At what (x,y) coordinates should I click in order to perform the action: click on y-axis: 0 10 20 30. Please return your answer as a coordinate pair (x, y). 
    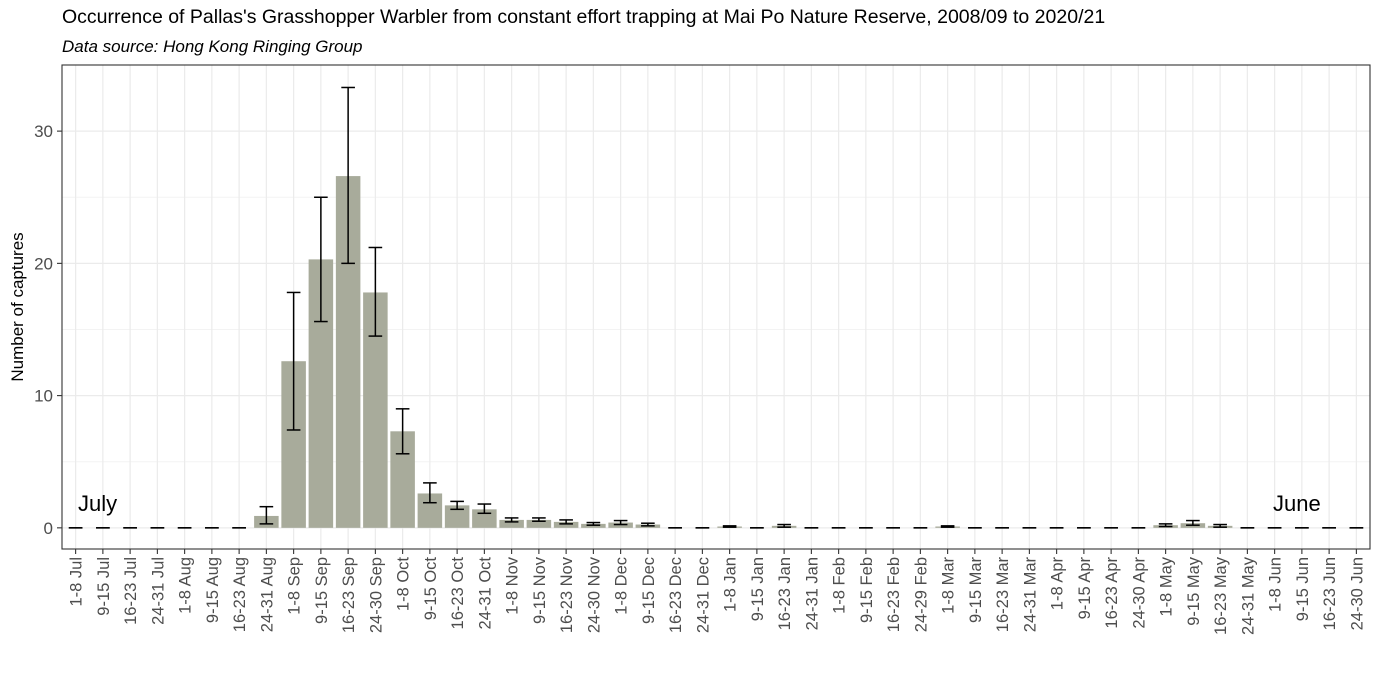
    Looking at the image, I should click on (48, 330).